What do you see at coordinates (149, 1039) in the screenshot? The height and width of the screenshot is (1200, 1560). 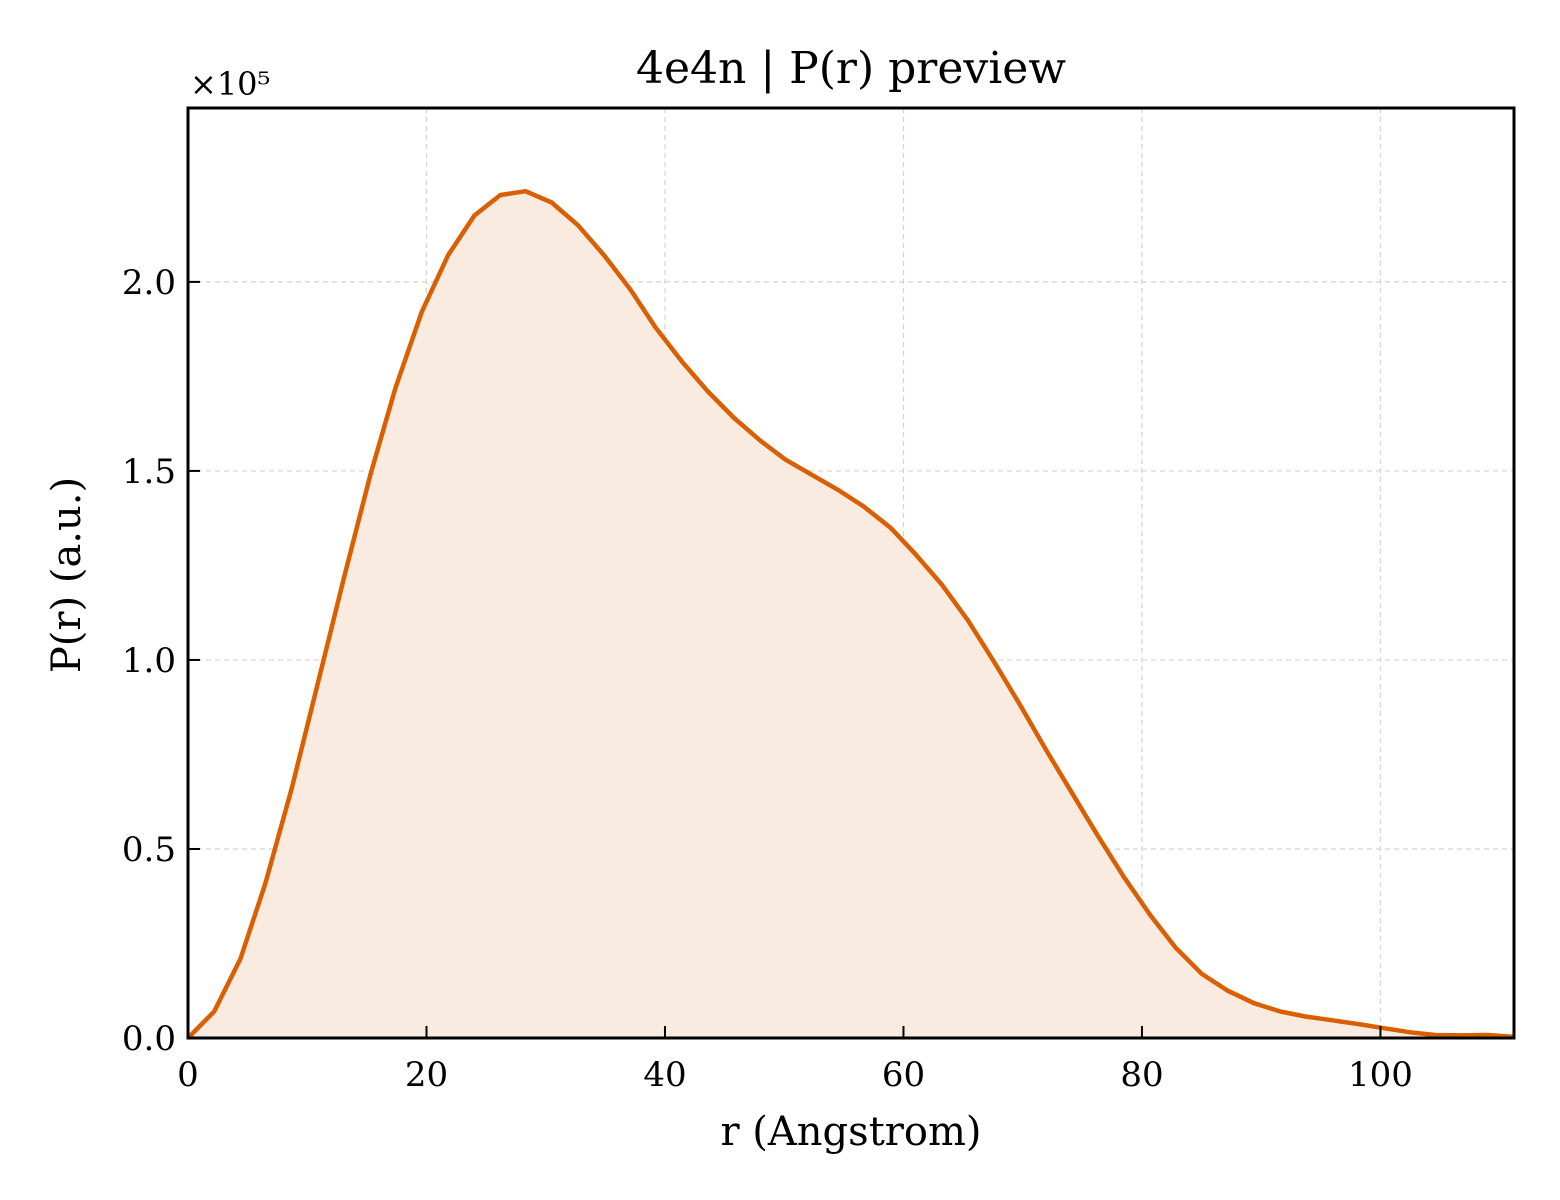 I see `y-tick-label: 0.0` at bounding box center [149, 1039].